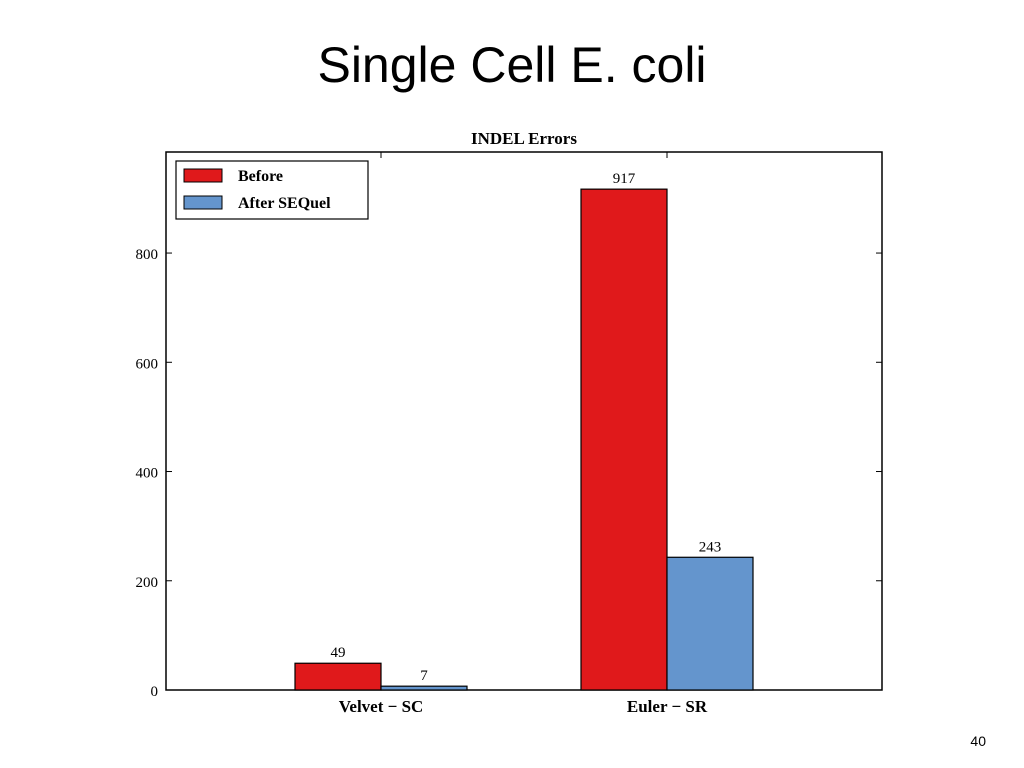 The image size is (1024, 768). I want to click on bar-value-label: 917, so click(624, 179).